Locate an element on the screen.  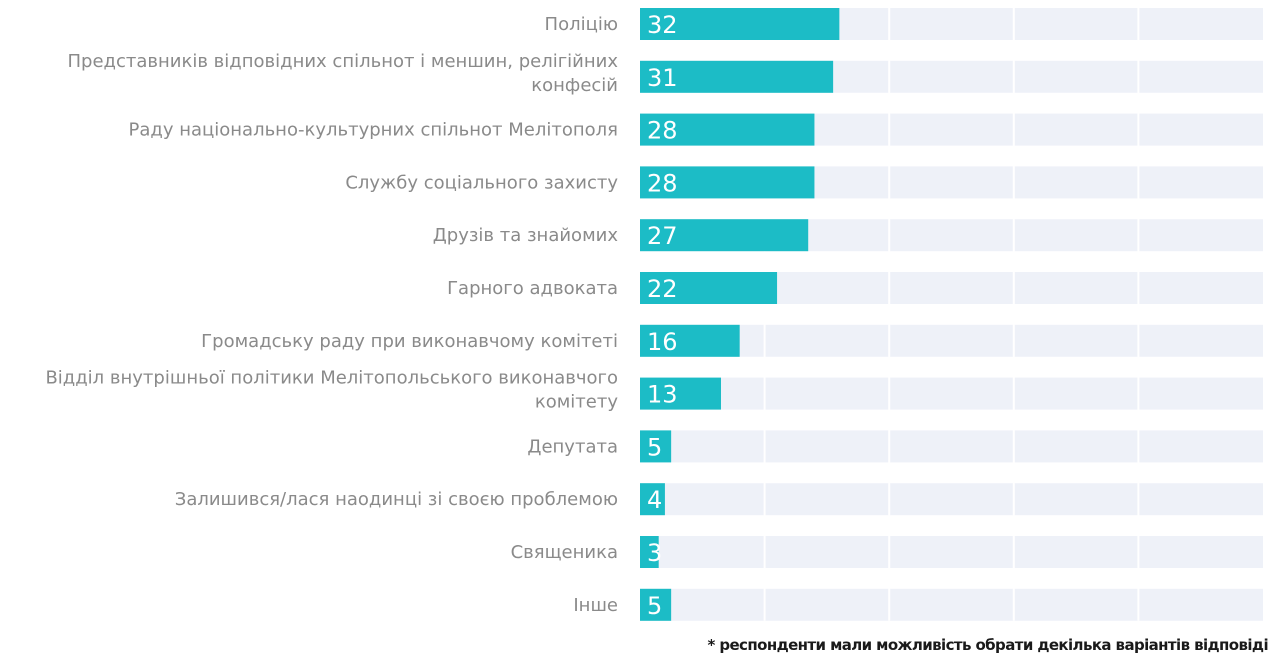
category-label: Депутата is located at coordinates (572, 446).